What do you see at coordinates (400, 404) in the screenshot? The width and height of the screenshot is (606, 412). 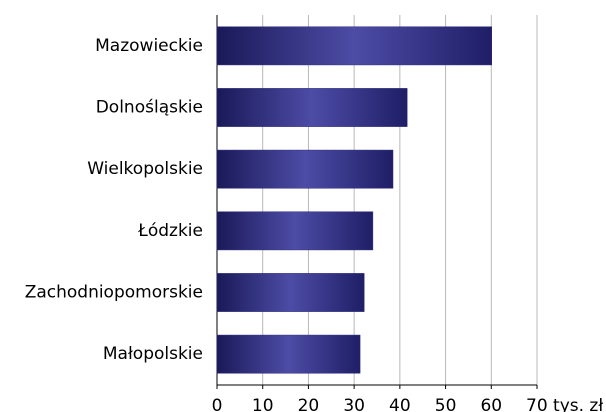 I see `x-tick-label: 40` at bounding box center [400, 404].